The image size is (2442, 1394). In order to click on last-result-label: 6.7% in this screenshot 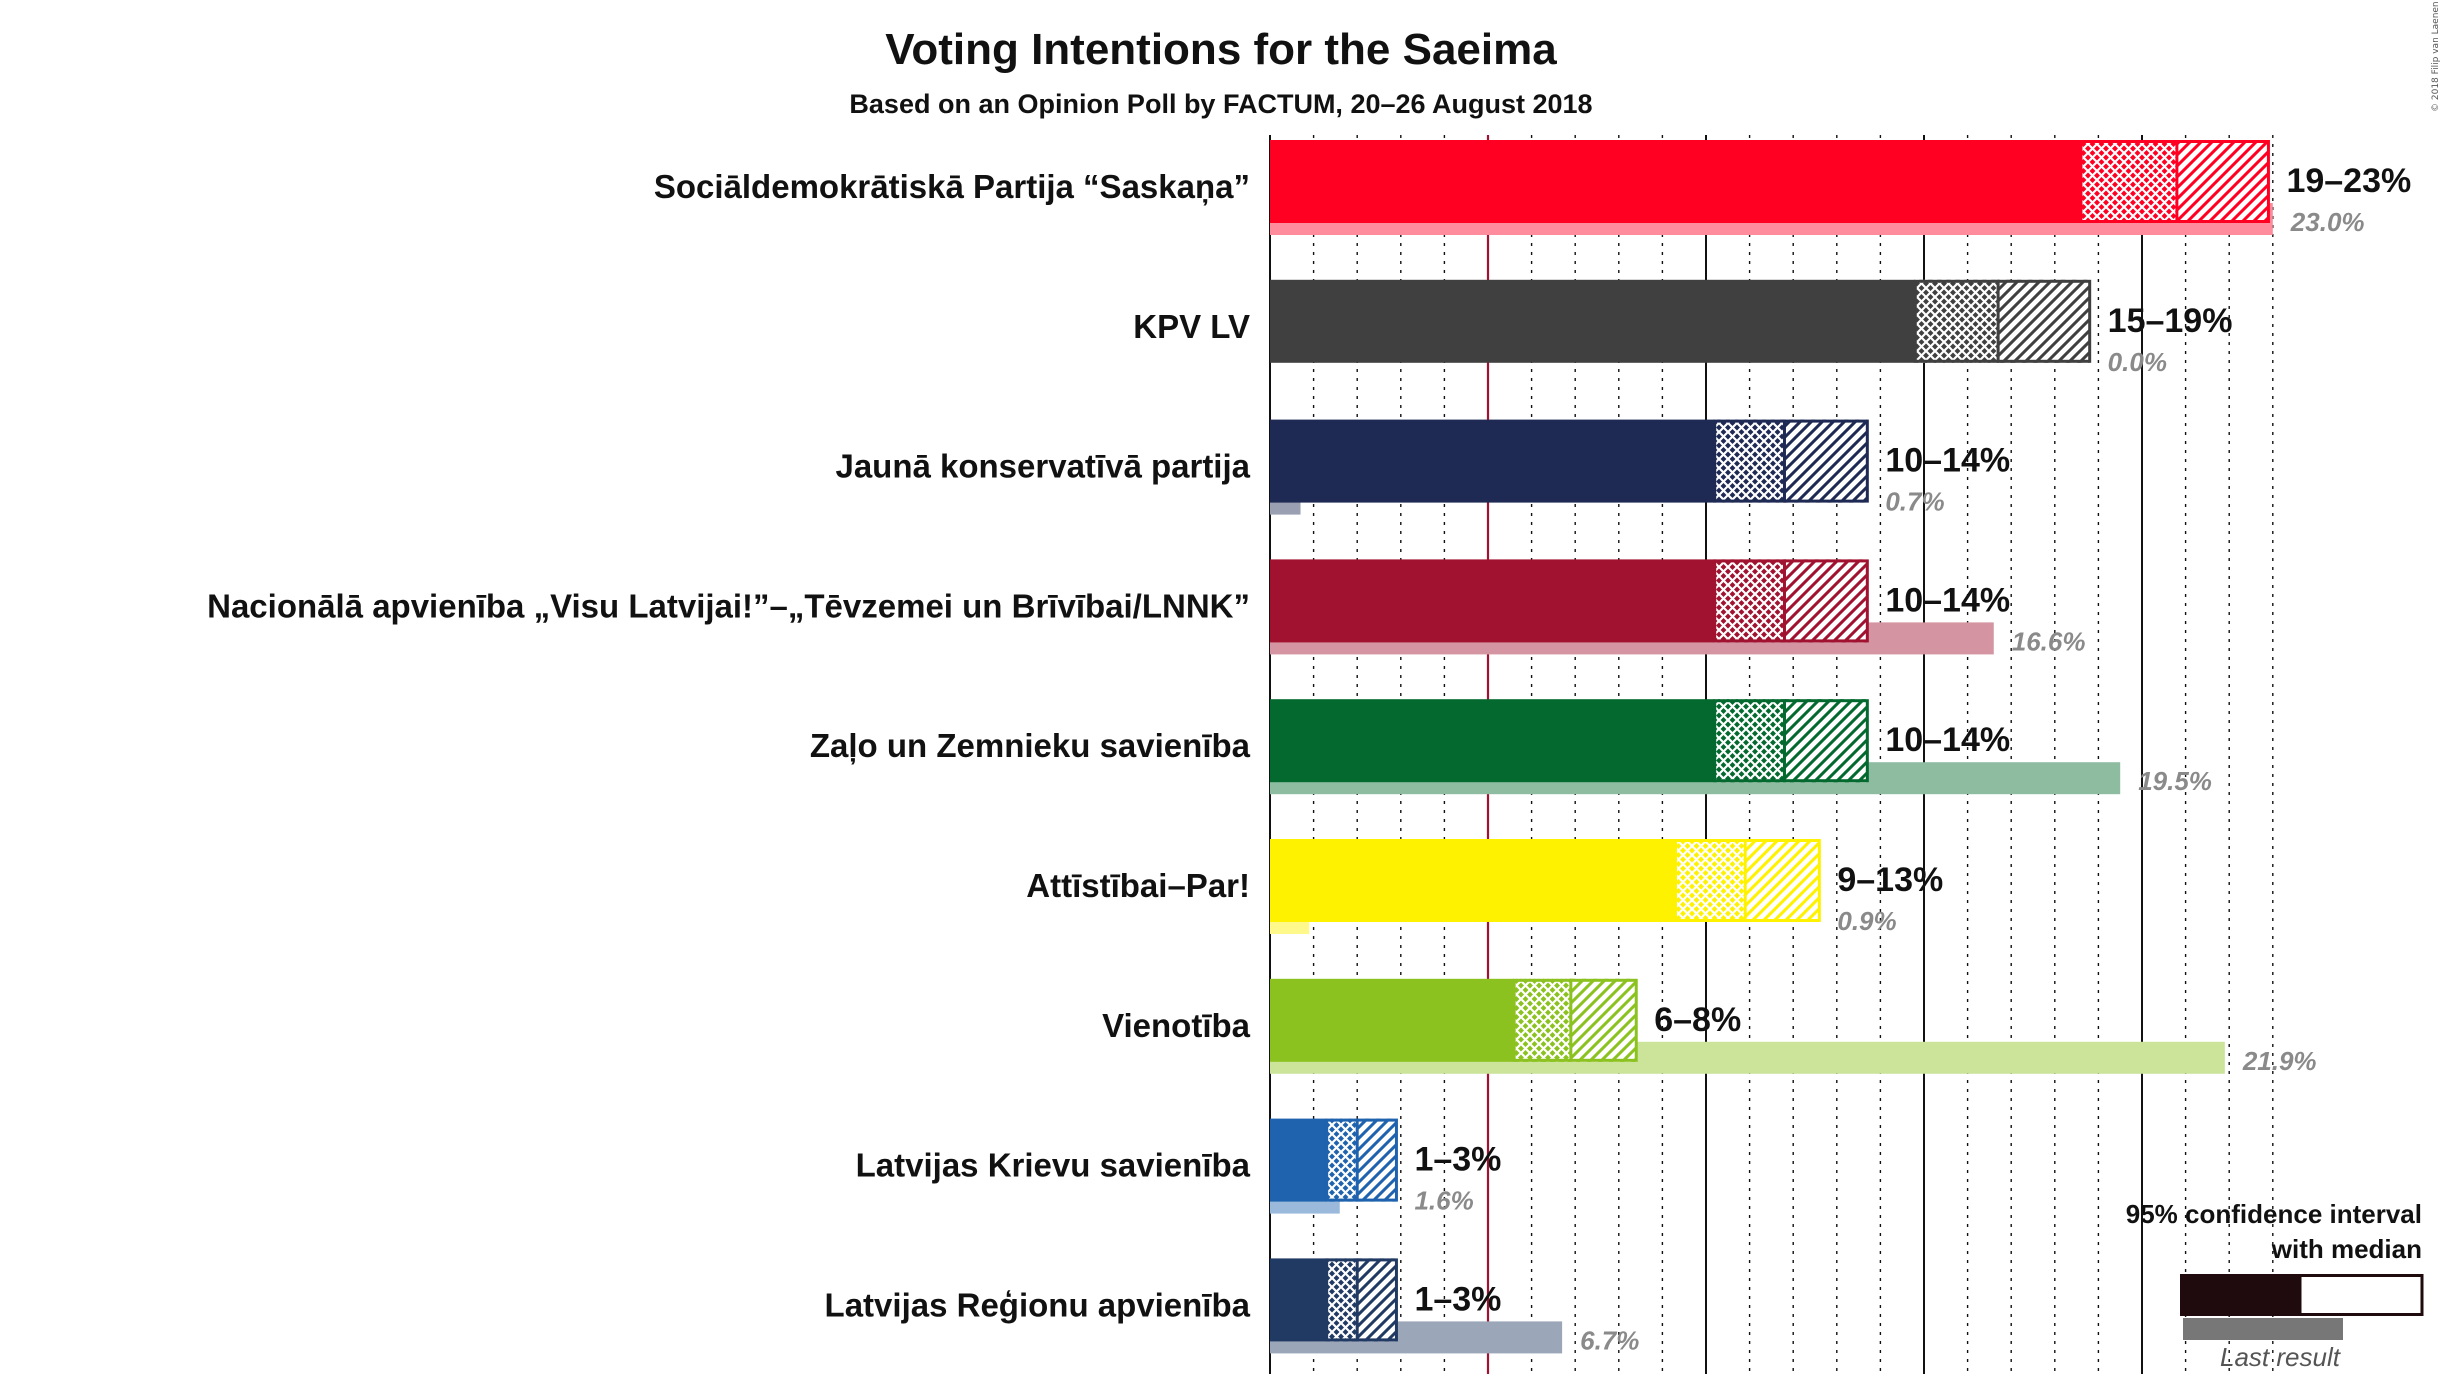, I will do `click(1609, 1340)`.